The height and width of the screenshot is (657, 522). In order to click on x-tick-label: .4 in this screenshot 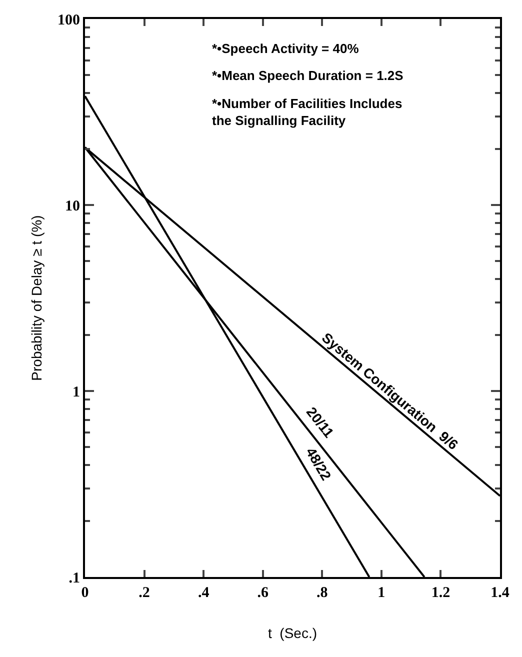, I will do `click(204, 593)`.